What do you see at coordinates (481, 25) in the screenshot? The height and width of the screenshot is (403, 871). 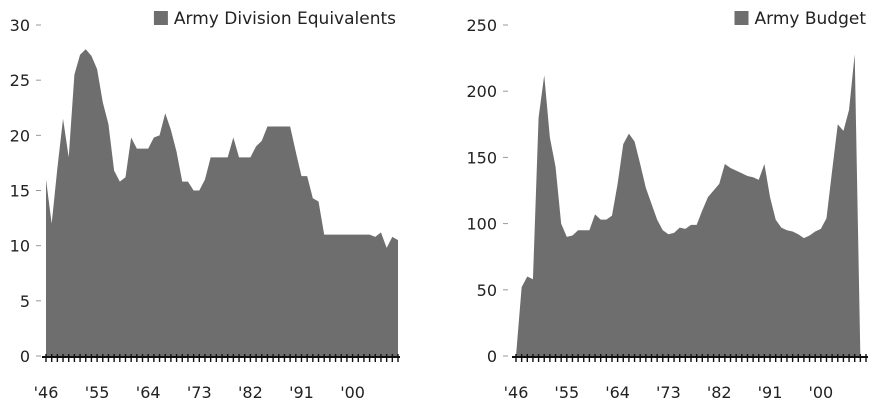 I see `y-tick-label: 250` at bounding box center [481, 25].